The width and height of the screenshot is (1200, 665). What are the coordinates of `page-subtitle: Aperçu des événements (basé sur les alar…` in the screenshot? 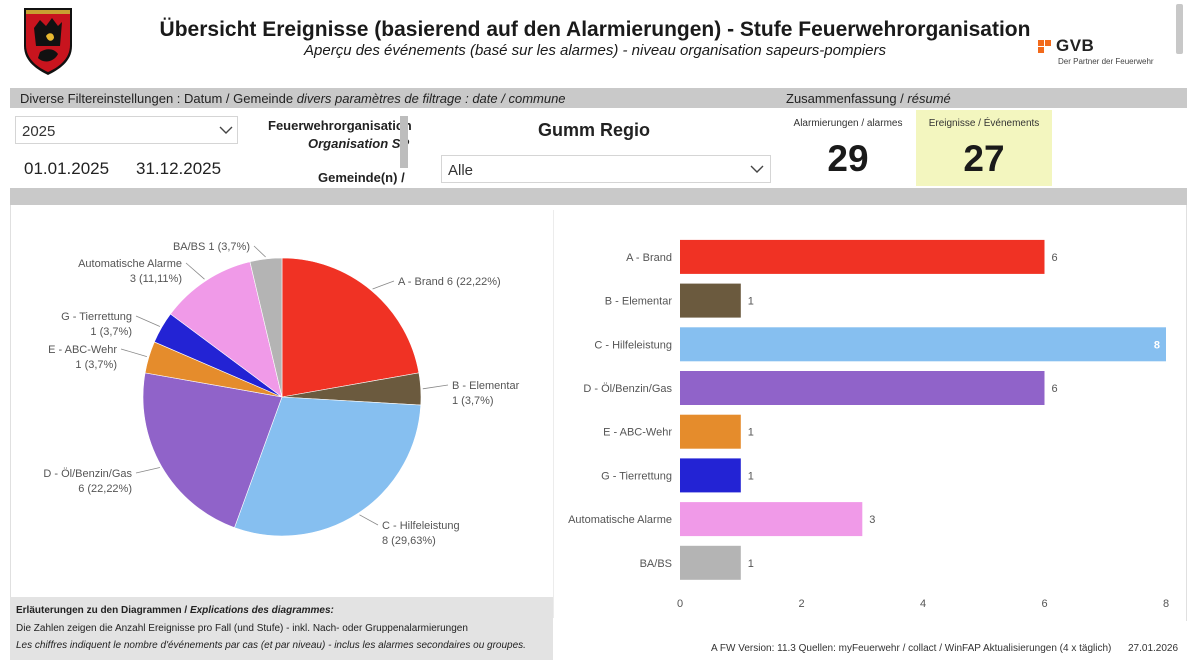 It's located at (595, 50).